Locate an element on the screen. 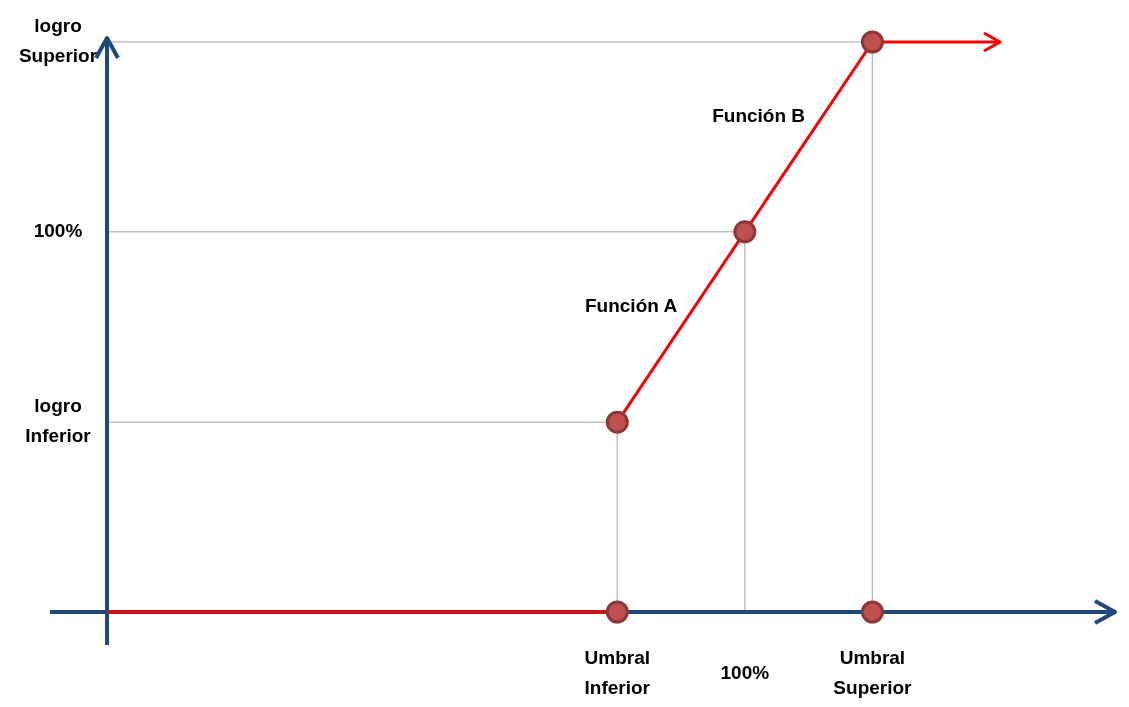 The height and width of the screenshot is (707, 1129). x-tick-label: 100% is located at coordinates (745, 673).